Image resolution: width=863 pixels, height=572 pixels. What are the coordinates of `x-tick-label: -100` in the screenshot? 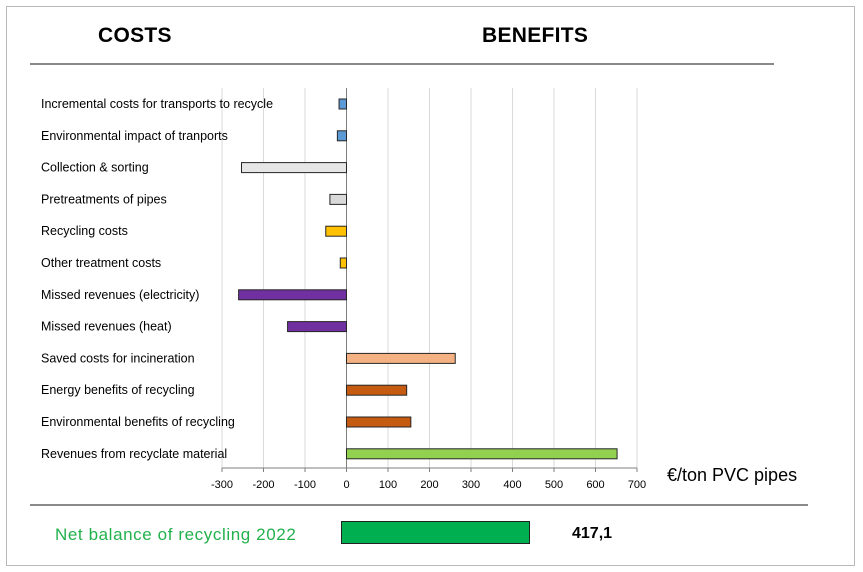 It's located at (305, 485).